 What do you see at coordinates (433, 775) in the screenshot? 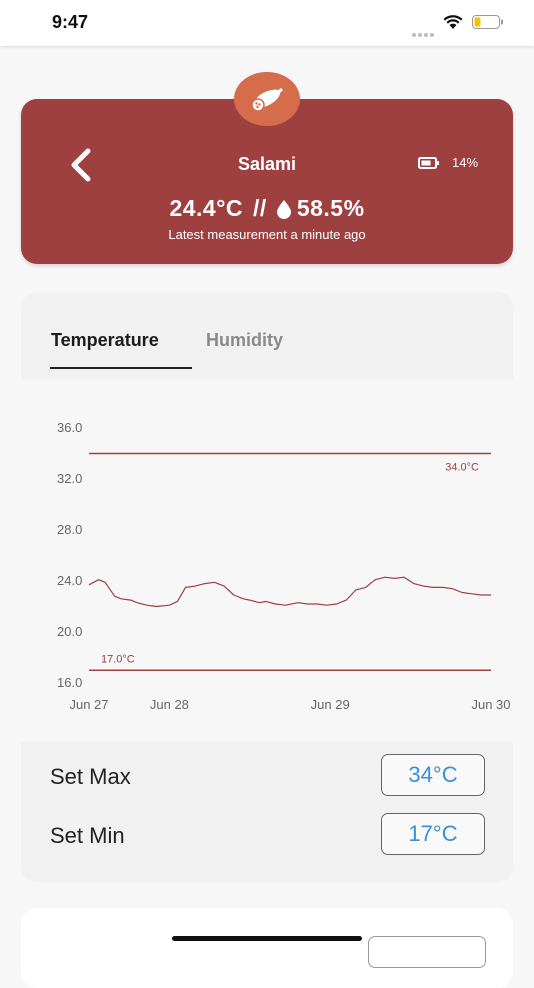
I see `set-max-button: 34°C` at bounding box center [433, 775].